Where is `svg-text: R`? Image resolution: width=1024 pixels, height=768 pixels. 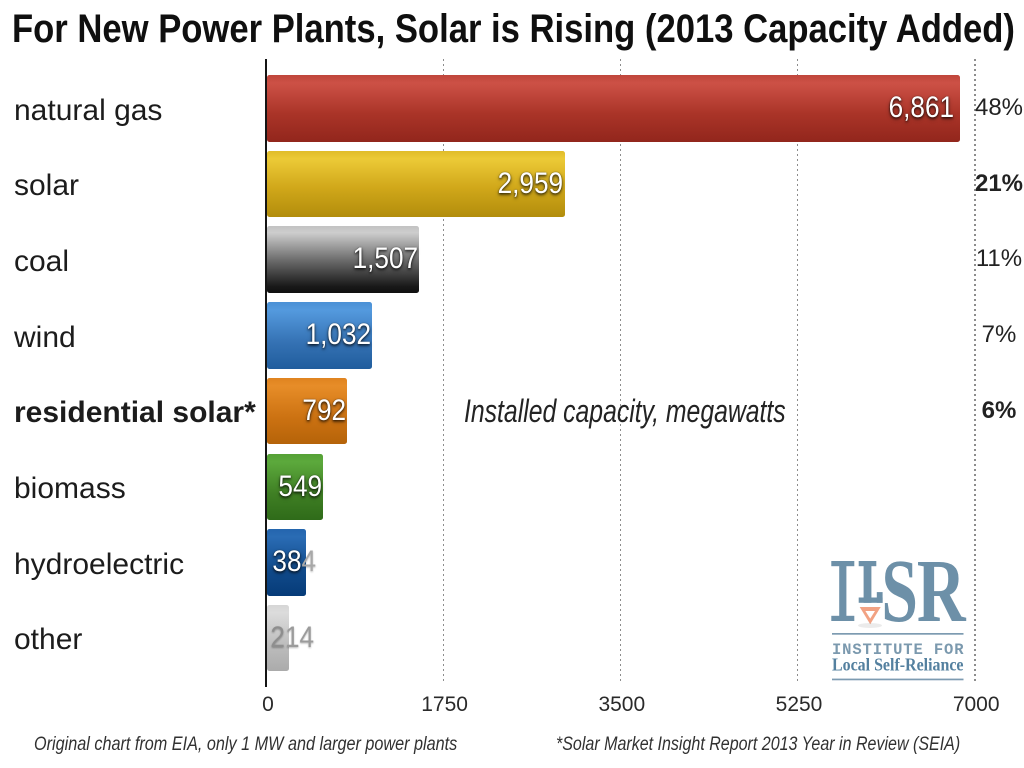 svg-text: R is located at coordinates (942, 598).